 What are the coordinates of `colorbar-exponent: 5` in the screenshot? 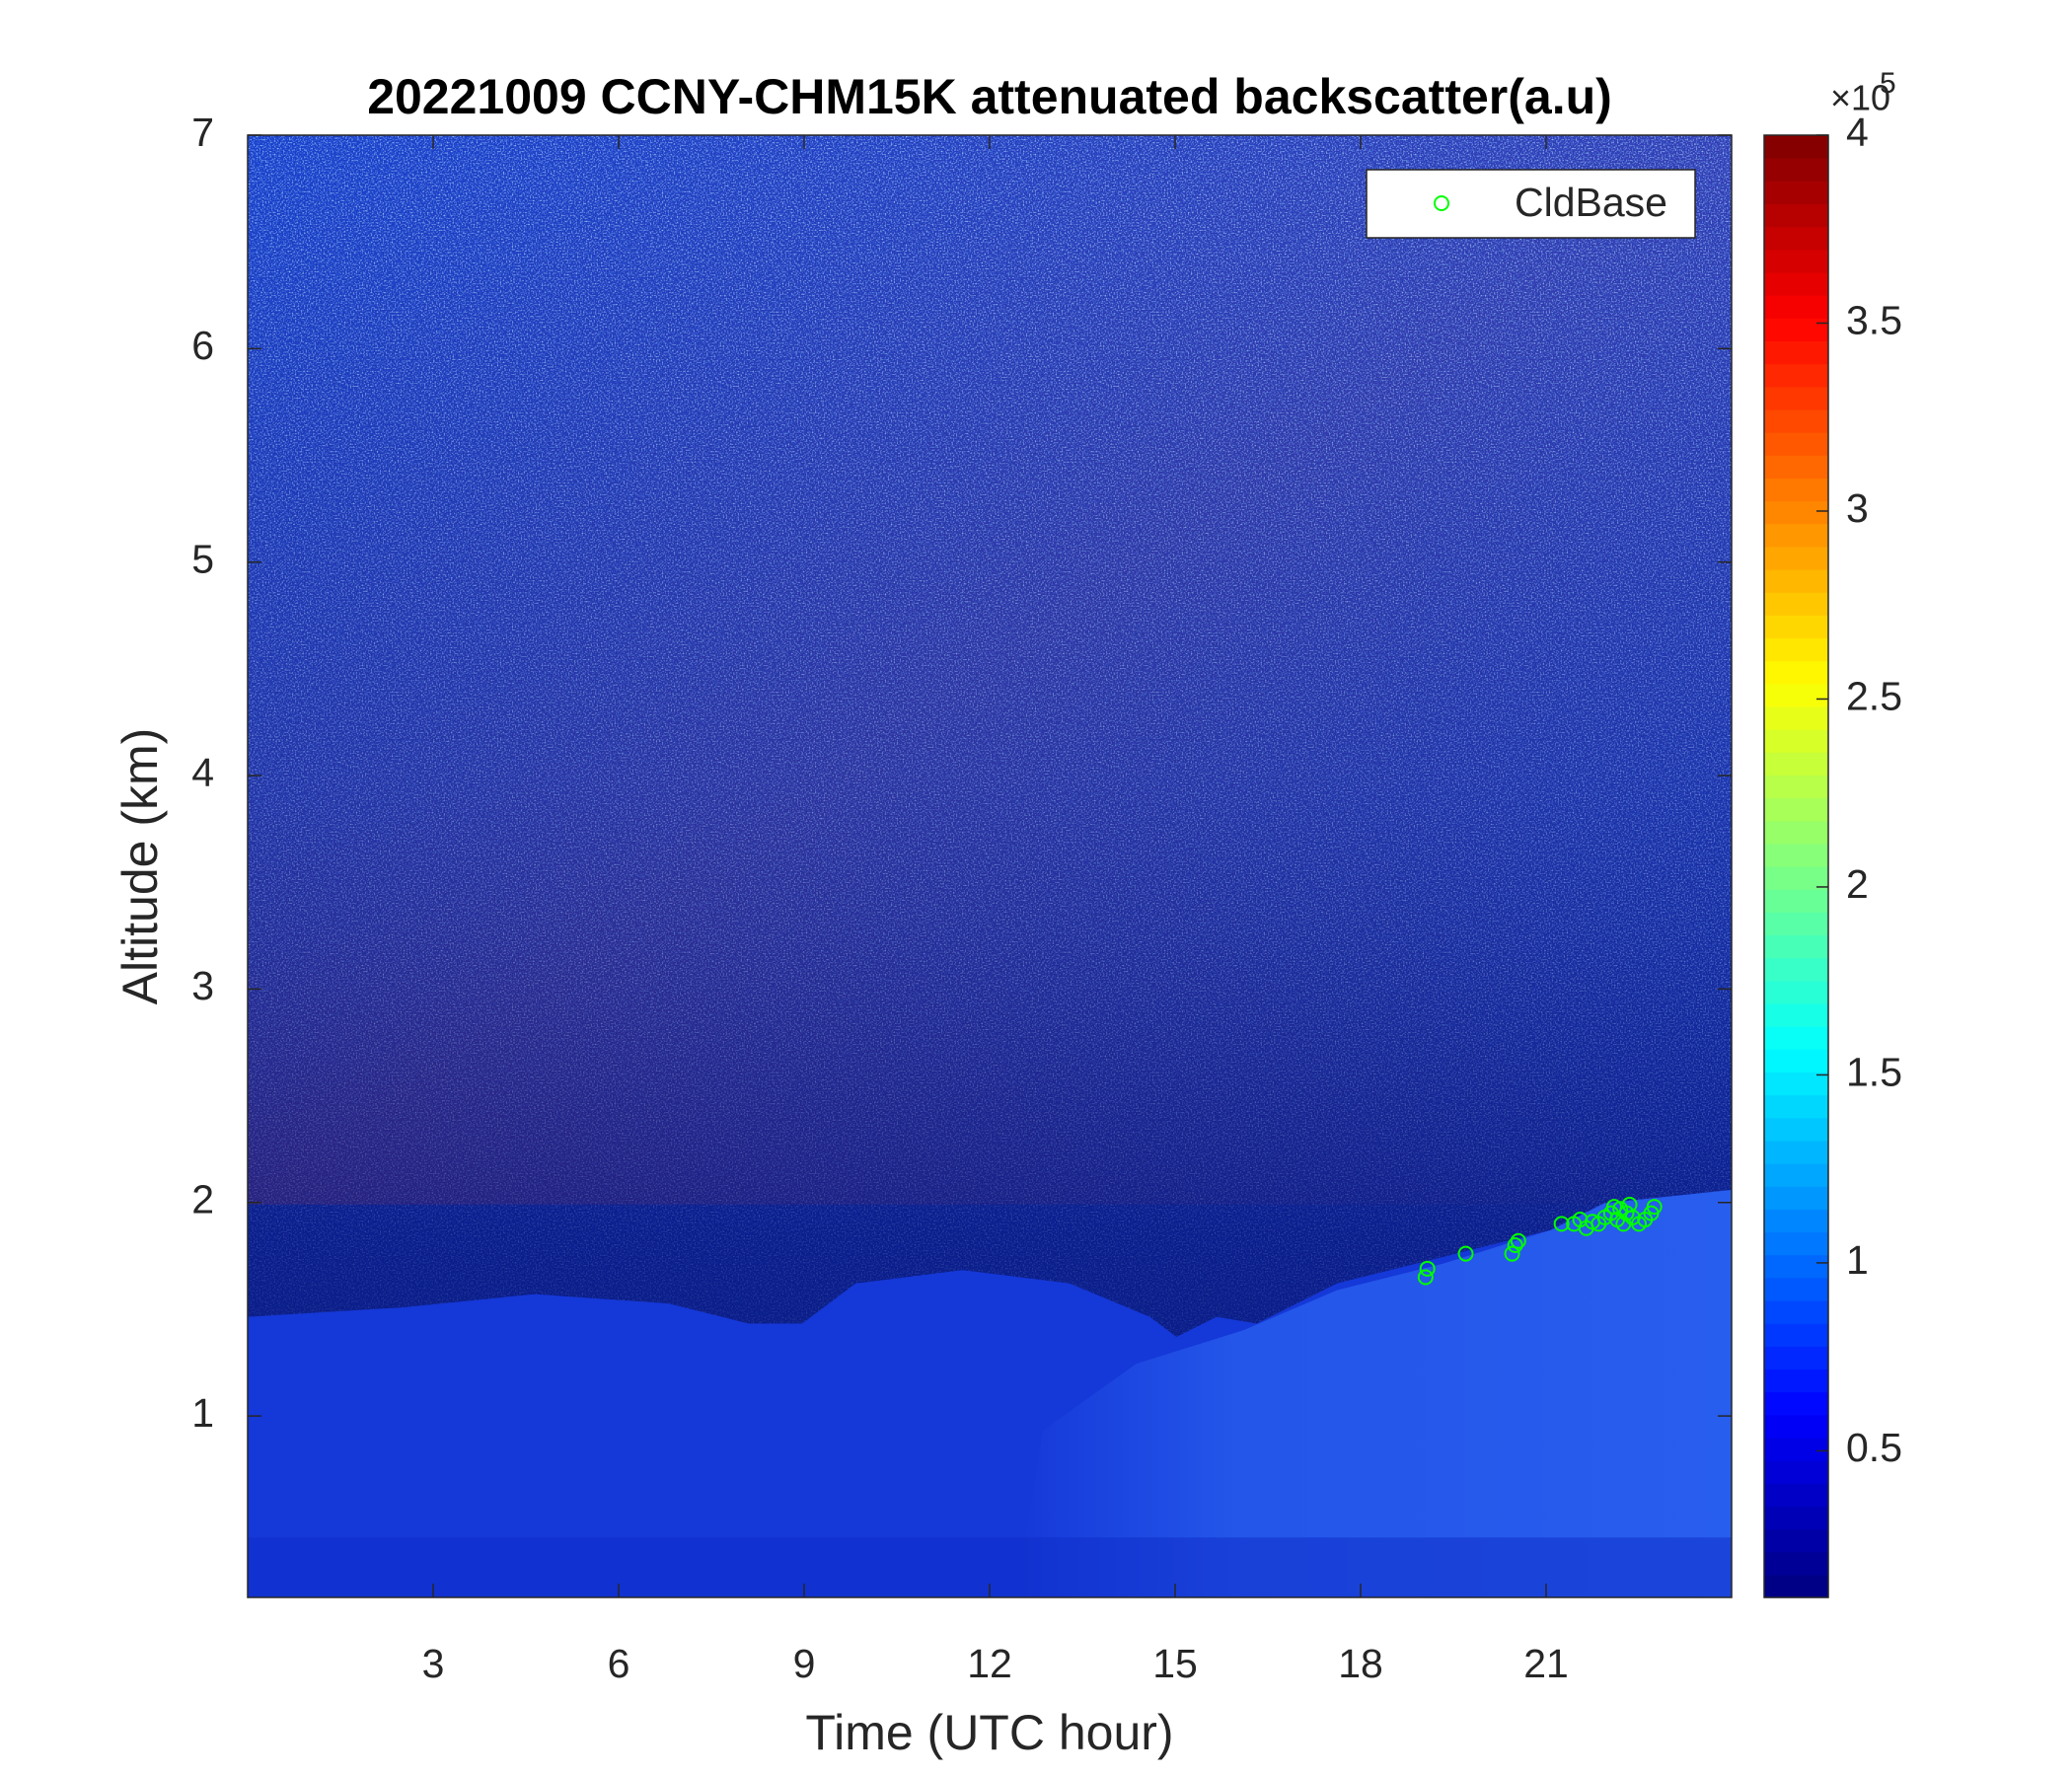 It's located at (1888, 84).